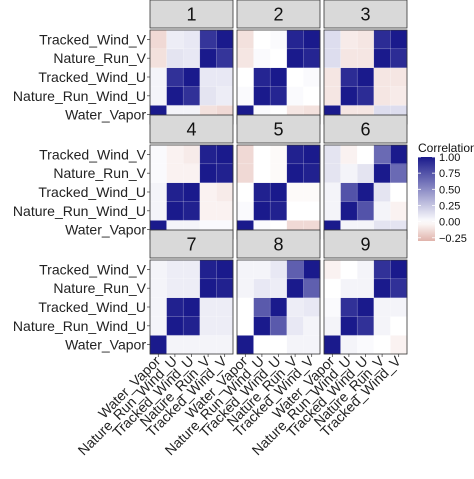  Describe the element at coordinates (449, 223) in the screenshot. I see `legend-tick-label: 0.00` at that location.